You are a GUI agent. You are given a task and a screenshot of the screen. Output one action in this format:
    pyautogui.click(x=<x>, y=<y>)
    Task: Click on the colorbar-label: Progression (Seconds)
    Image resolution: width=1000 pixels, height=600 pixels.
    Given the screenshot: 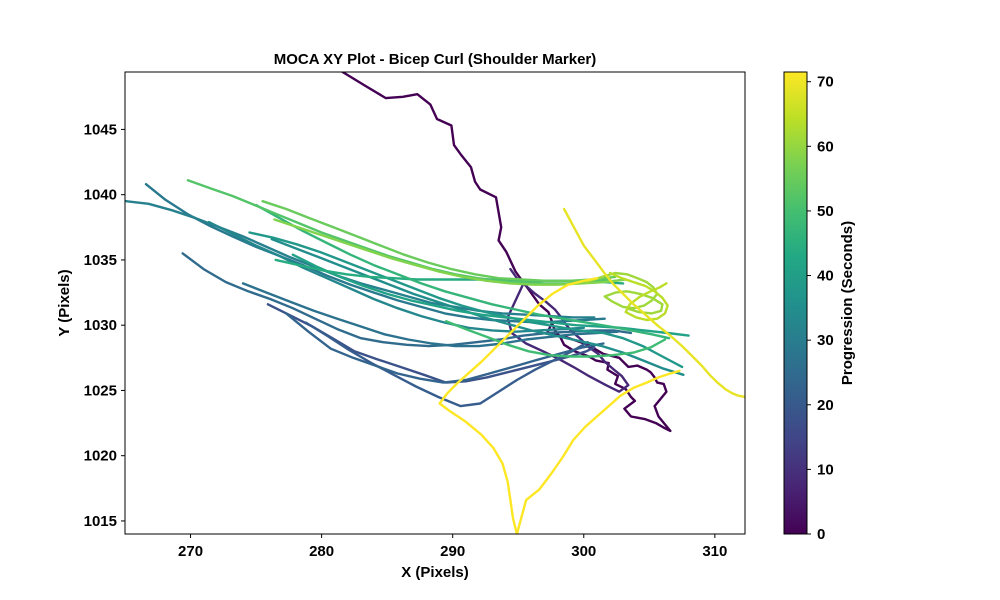 What is the action you would take?
    pyautogui.click(x=847, y=303)
    